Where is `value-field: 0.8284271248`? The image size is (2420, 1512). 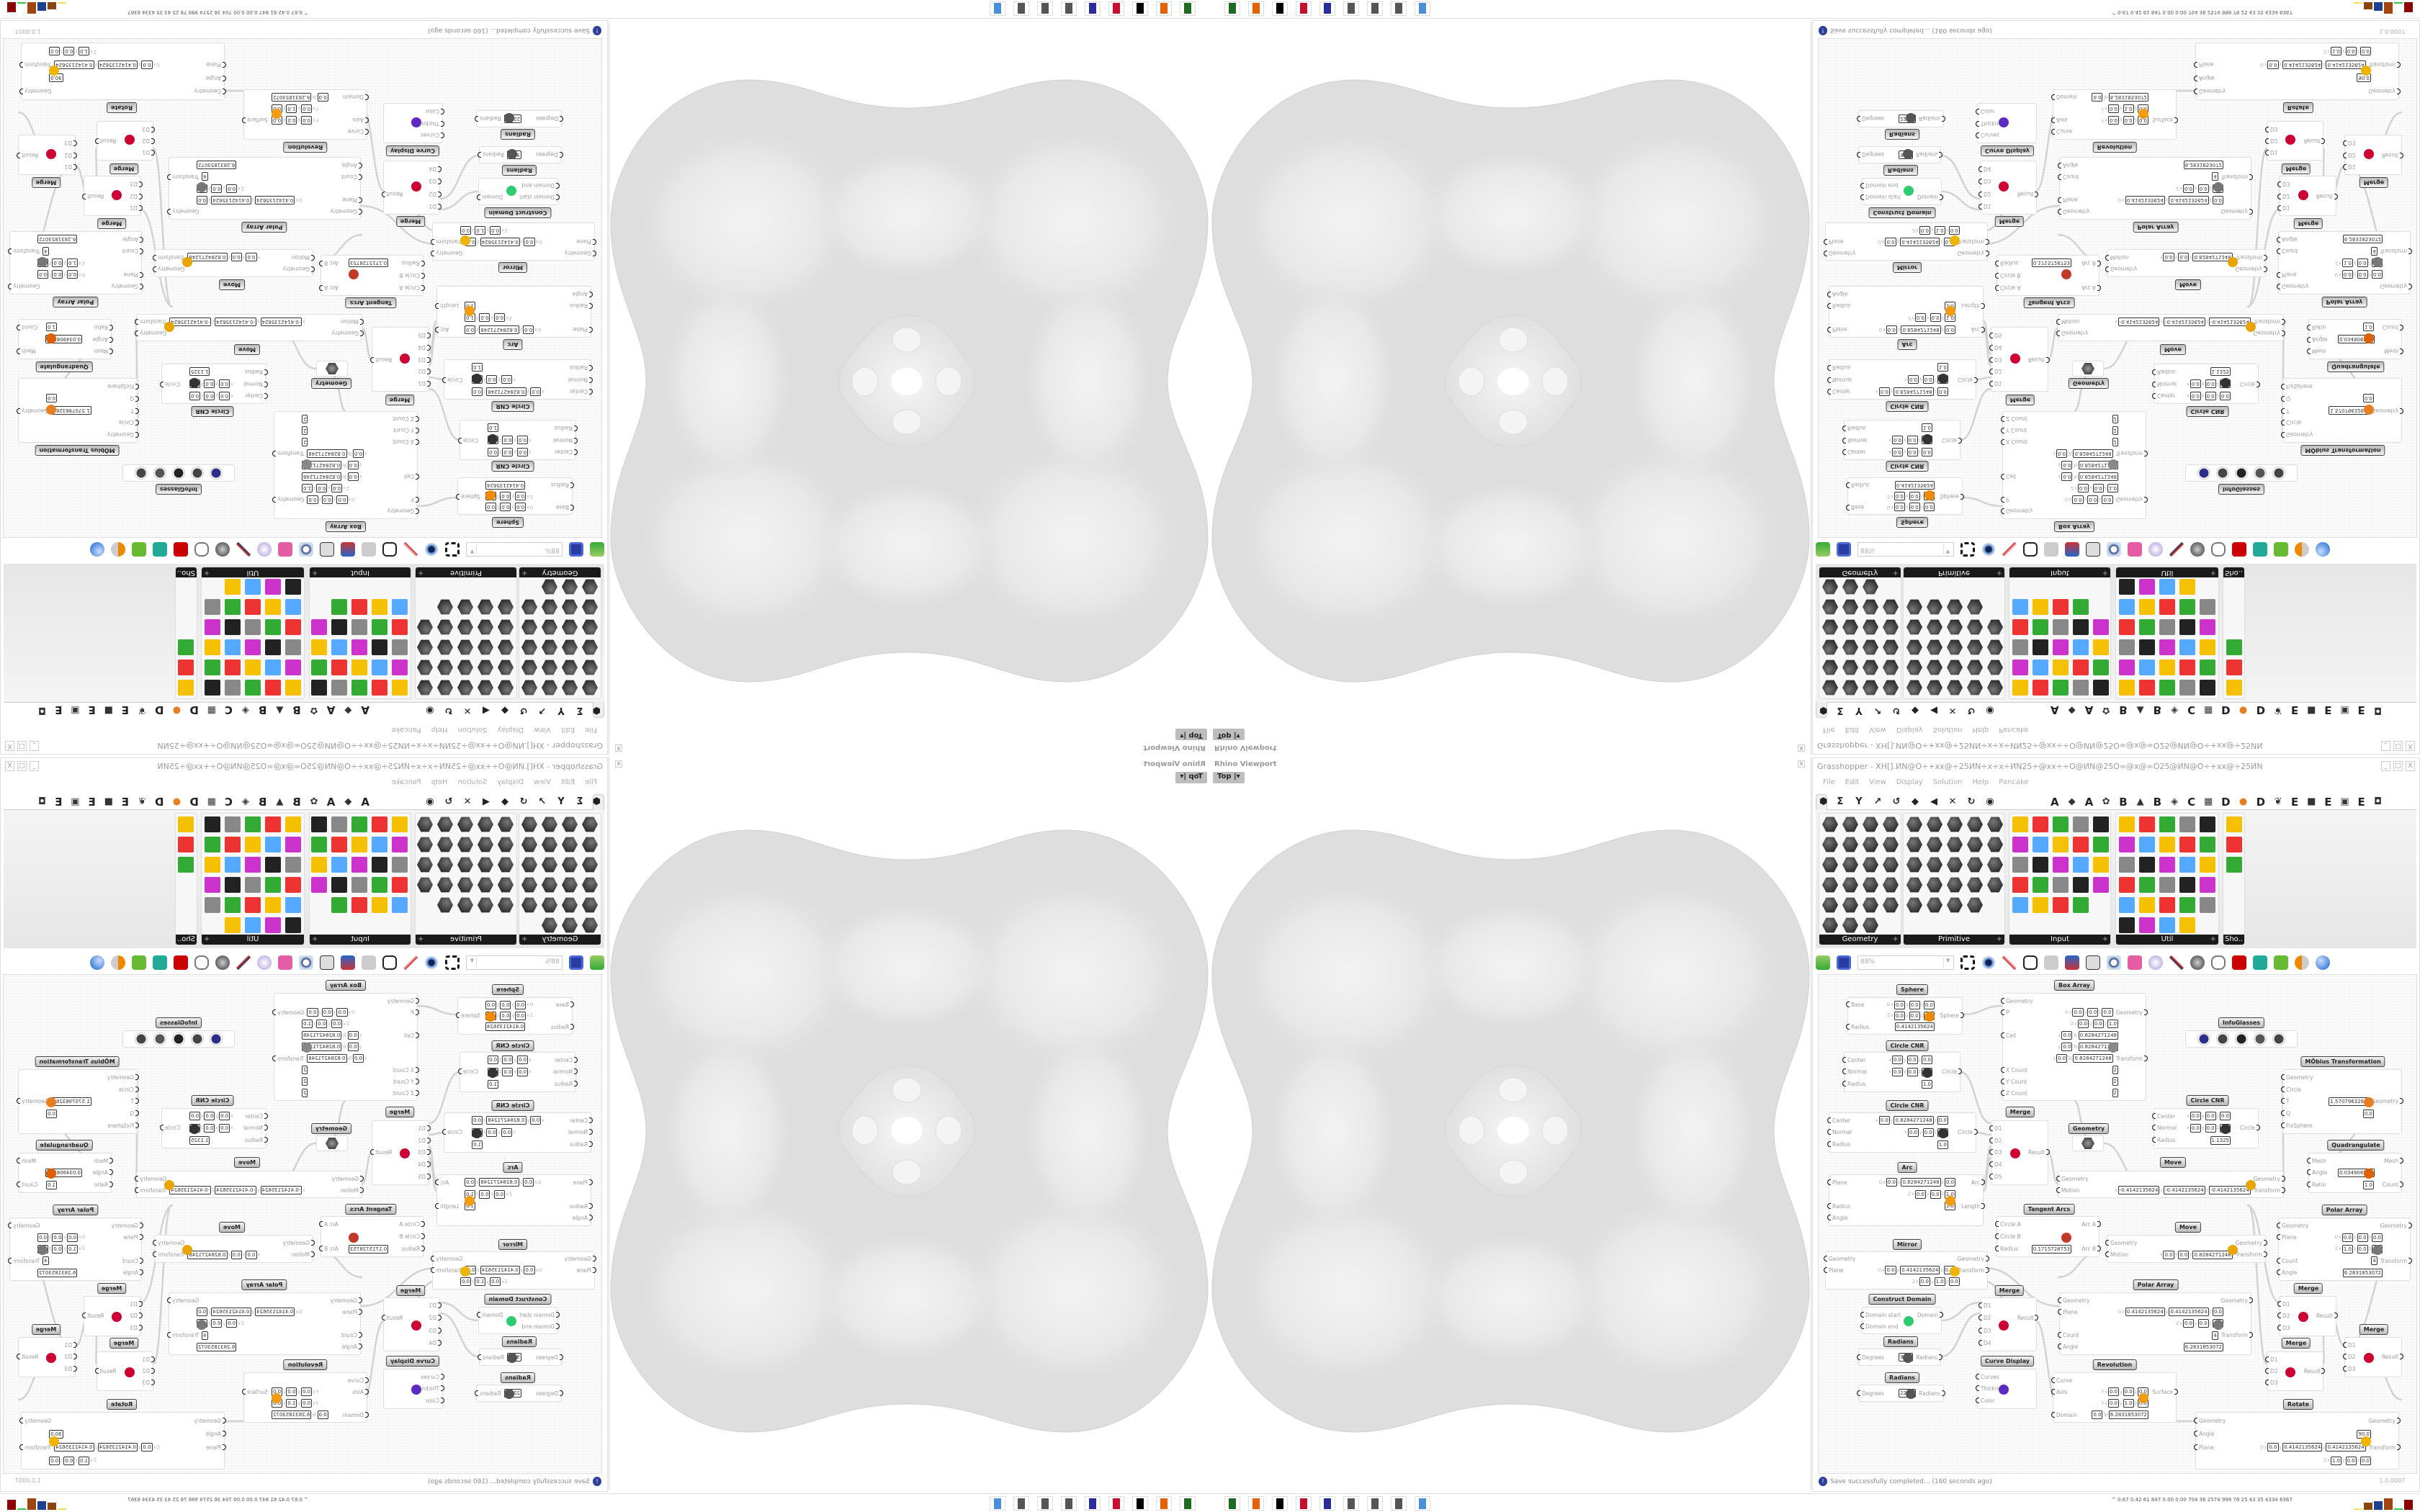 value-field: 0.8284271248 is located at coordinates (2093, 453).